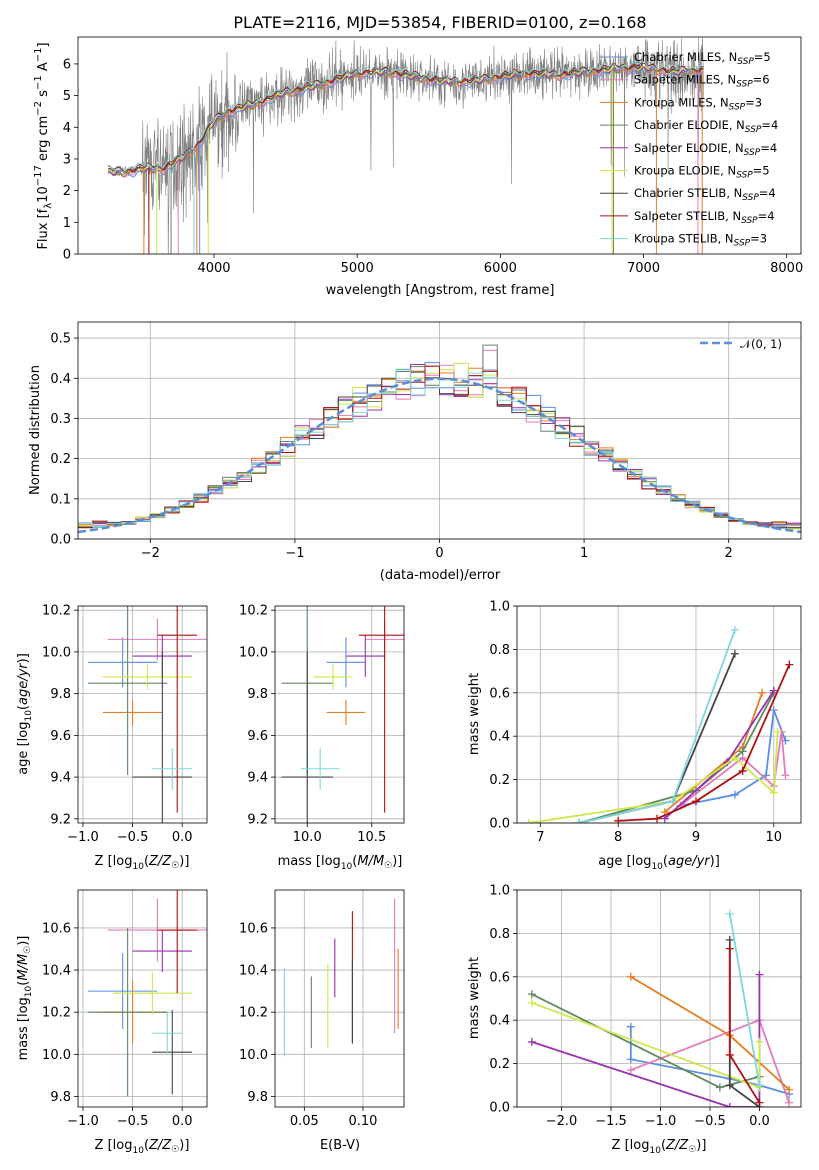 Image resolution: width=819 pixels, height=1170 pixels. What do you see at coordinates (142, 863) in the screenshot?
I see `x-axis-label: Z [log10(Z/Z☉)]` at bounding box center [142, 863].